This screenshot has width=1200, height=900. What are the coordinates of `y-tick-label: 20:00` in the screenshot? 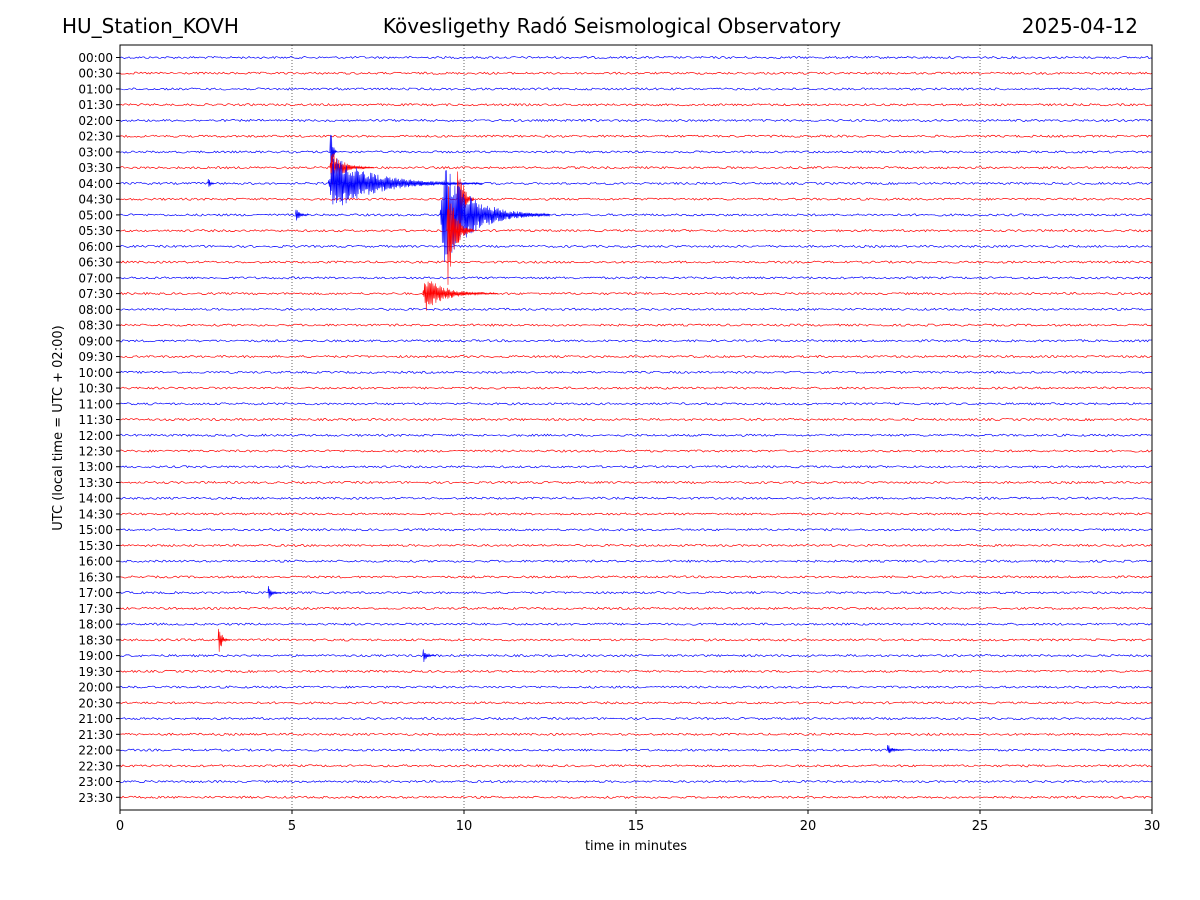 It's located at (95, 688).